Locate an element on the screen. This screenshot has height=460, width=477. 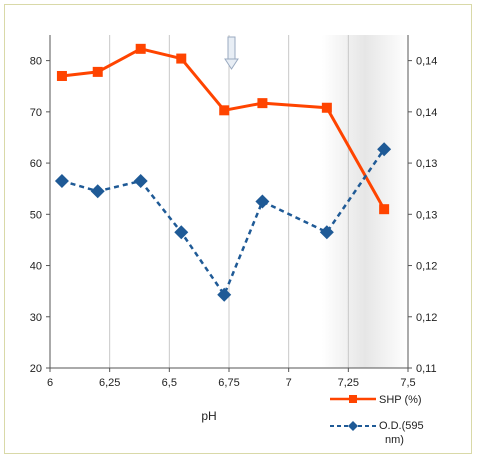
x-tick-labels: 6 6,25 6,5 6,75 7 7,25 7,5 is located at coordinates (231, 383).